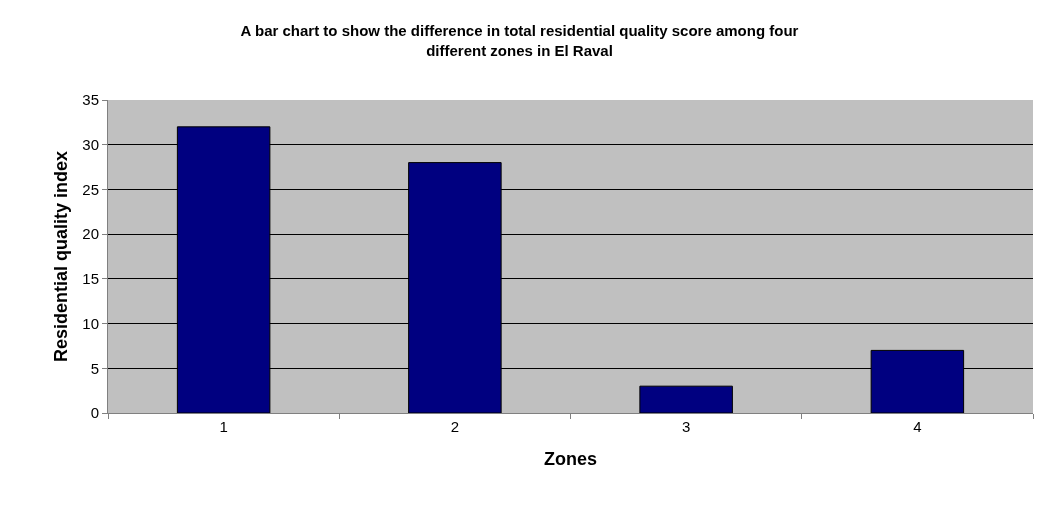 The image size is (1039, 521). Describe the element at coordinates (90, 100) in the screenshot. I see `y-tick-label: 35` at that location.